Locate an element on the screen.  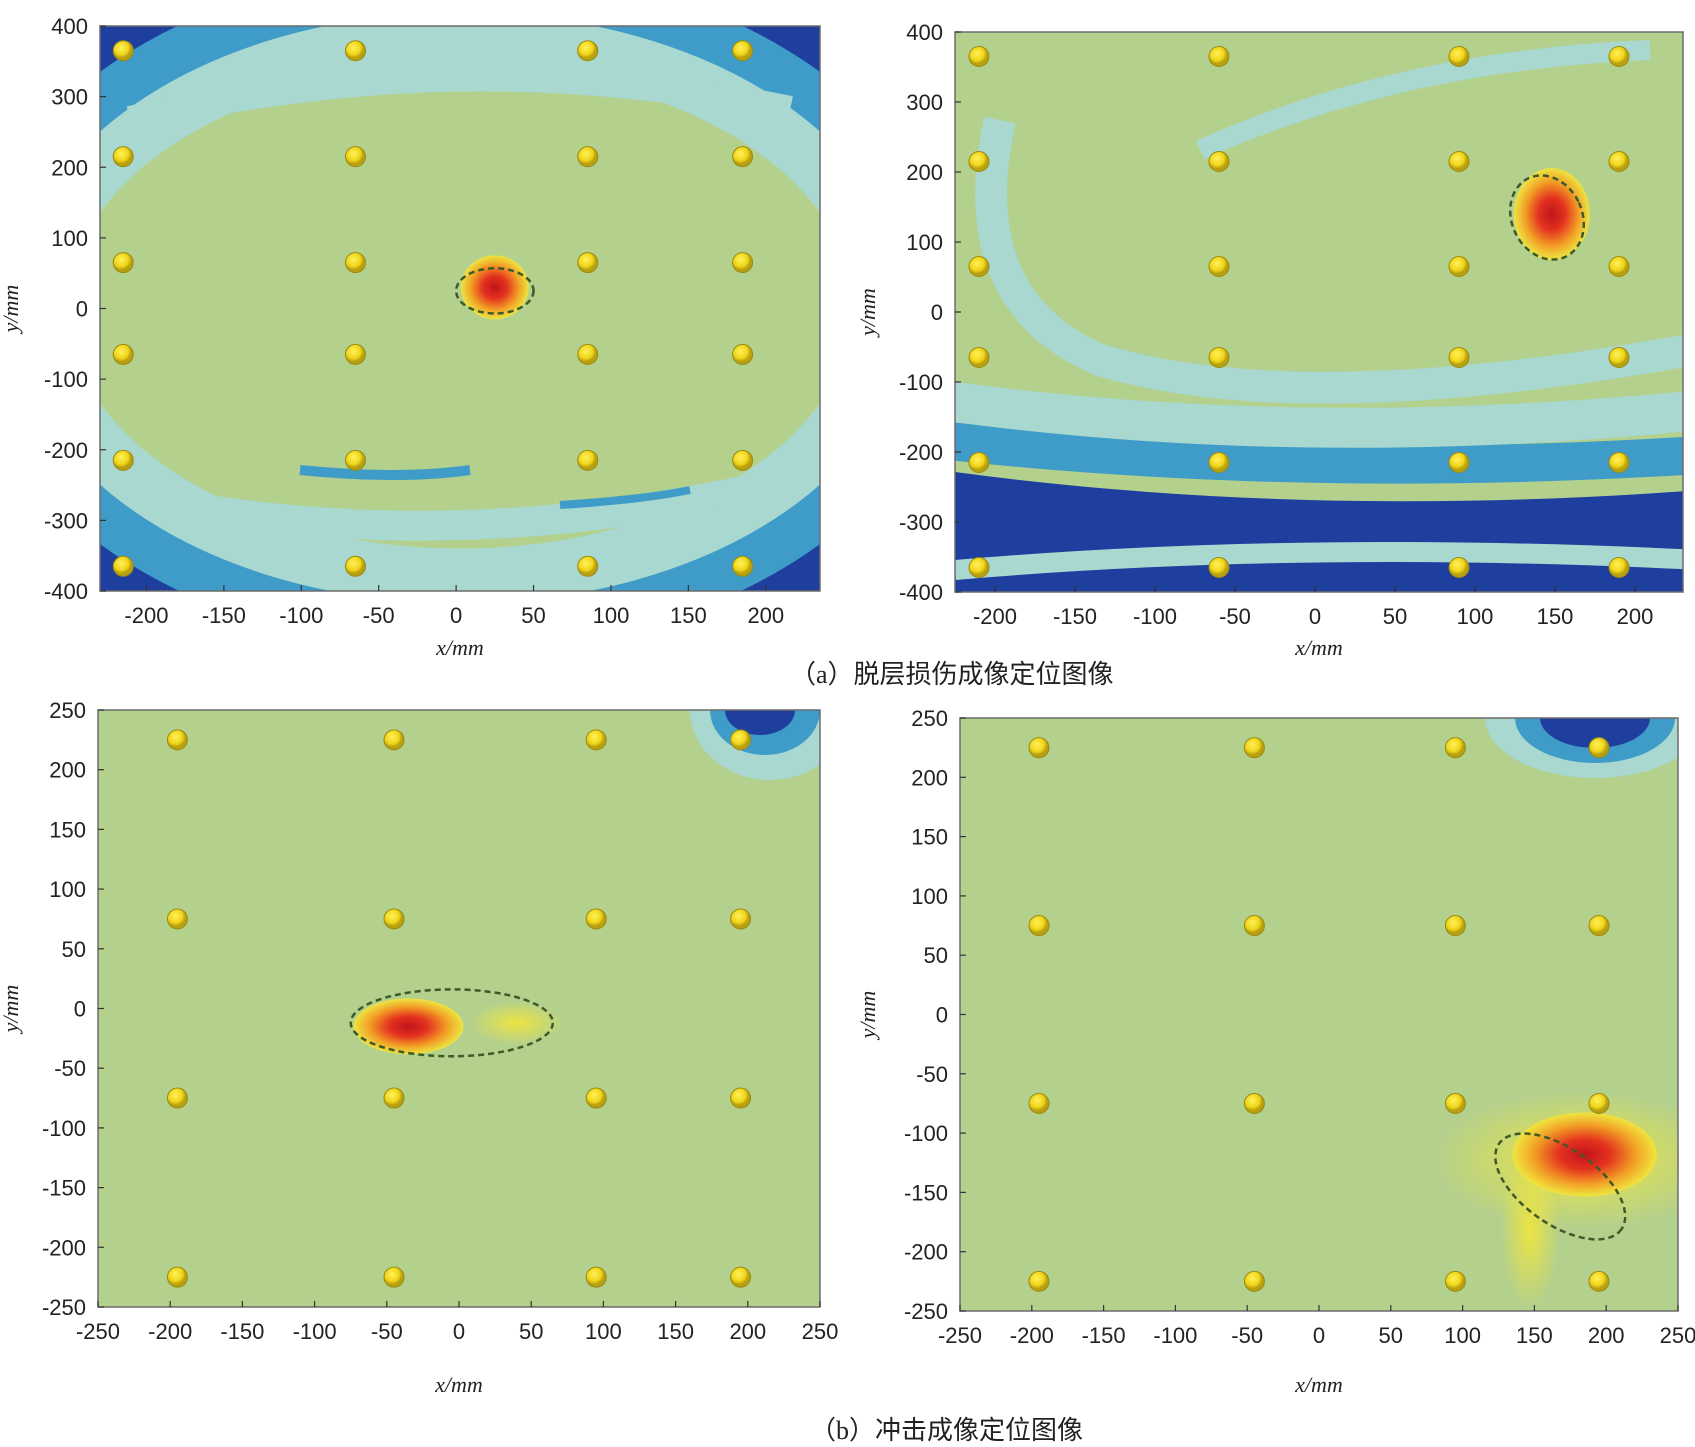
x-tick-label: 50 is located at coordinates (533, 615).